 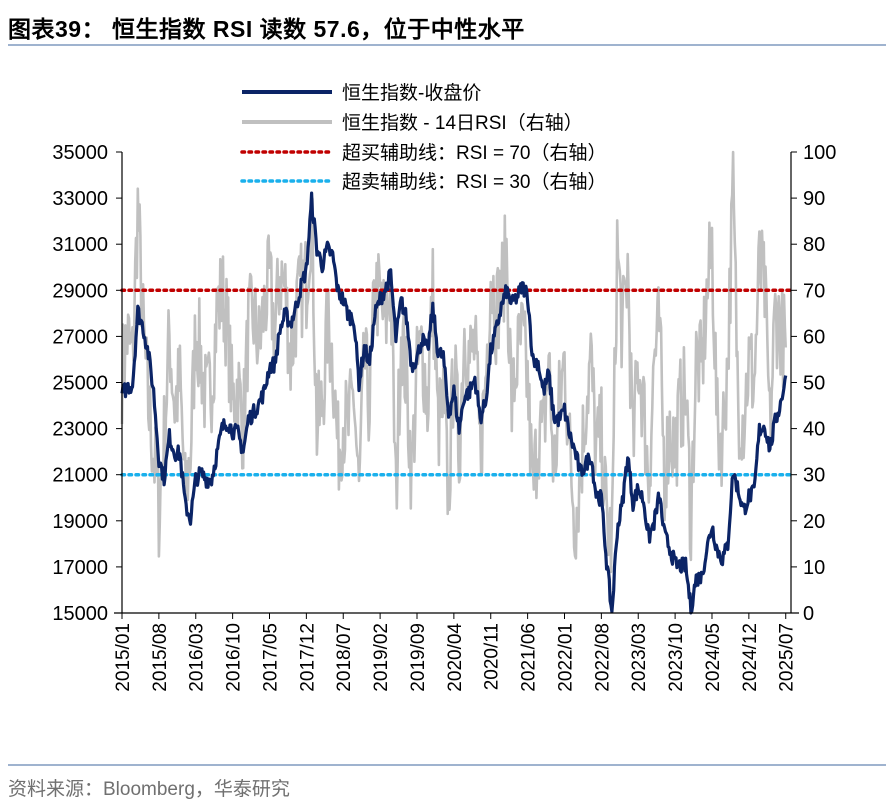 I want to click on source-divider, so click(x=447, y=765).